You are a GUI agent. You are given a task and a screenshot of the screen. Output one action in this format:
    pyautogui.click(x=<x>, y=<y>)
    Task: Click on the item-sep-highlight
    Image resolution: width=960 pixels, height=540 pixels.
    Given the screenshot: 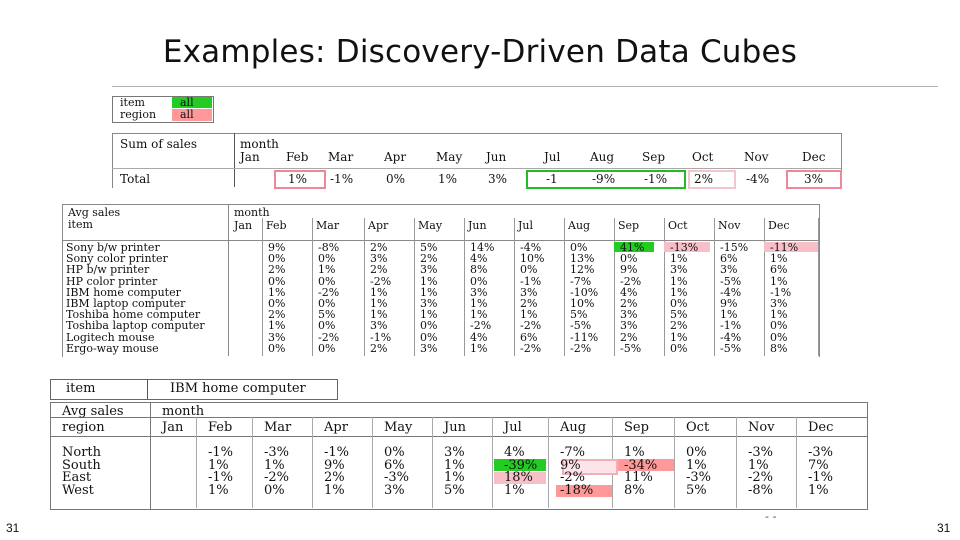 What is the action you would take?
    pyautogui.click(x=634, y=247)
    